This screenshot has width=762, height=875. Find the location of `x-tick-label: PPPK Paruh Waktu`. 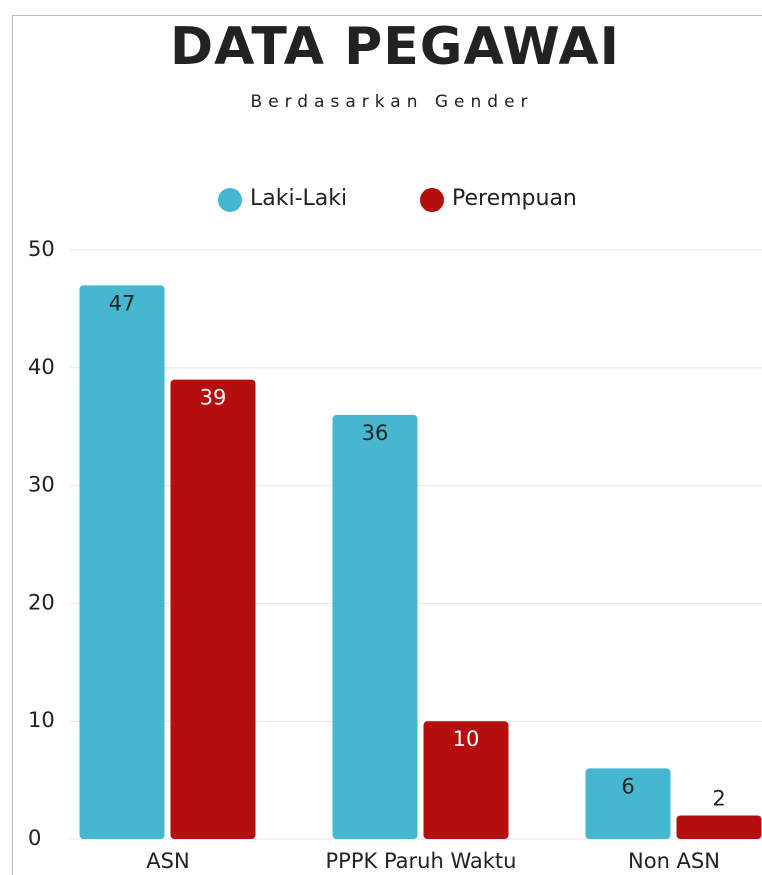

x-tick-label: PPPK Paruh Waktu is located at coordinates (421, 861).